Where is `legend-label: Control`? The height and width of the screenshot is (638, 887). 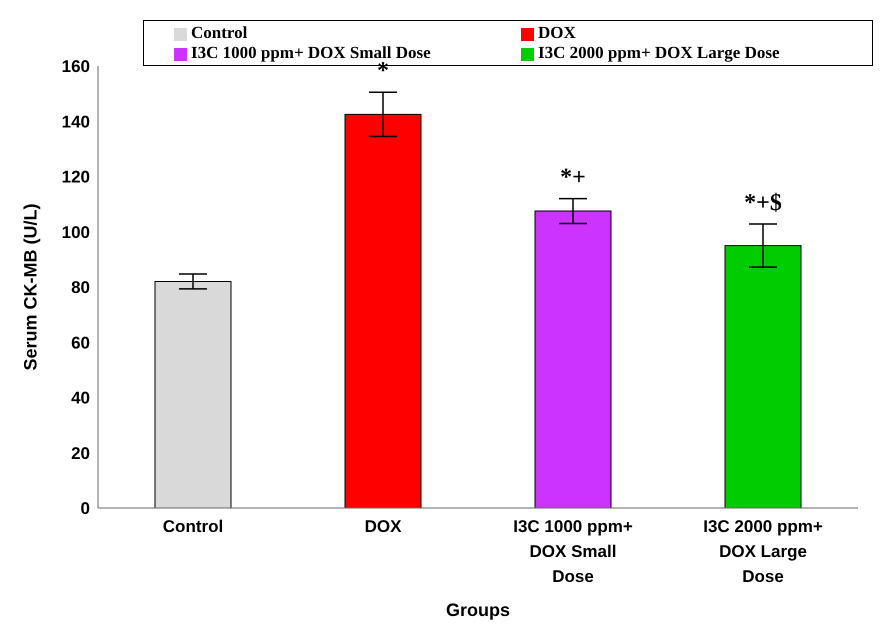 legend-label: Control is located at coordinates (219, 33).